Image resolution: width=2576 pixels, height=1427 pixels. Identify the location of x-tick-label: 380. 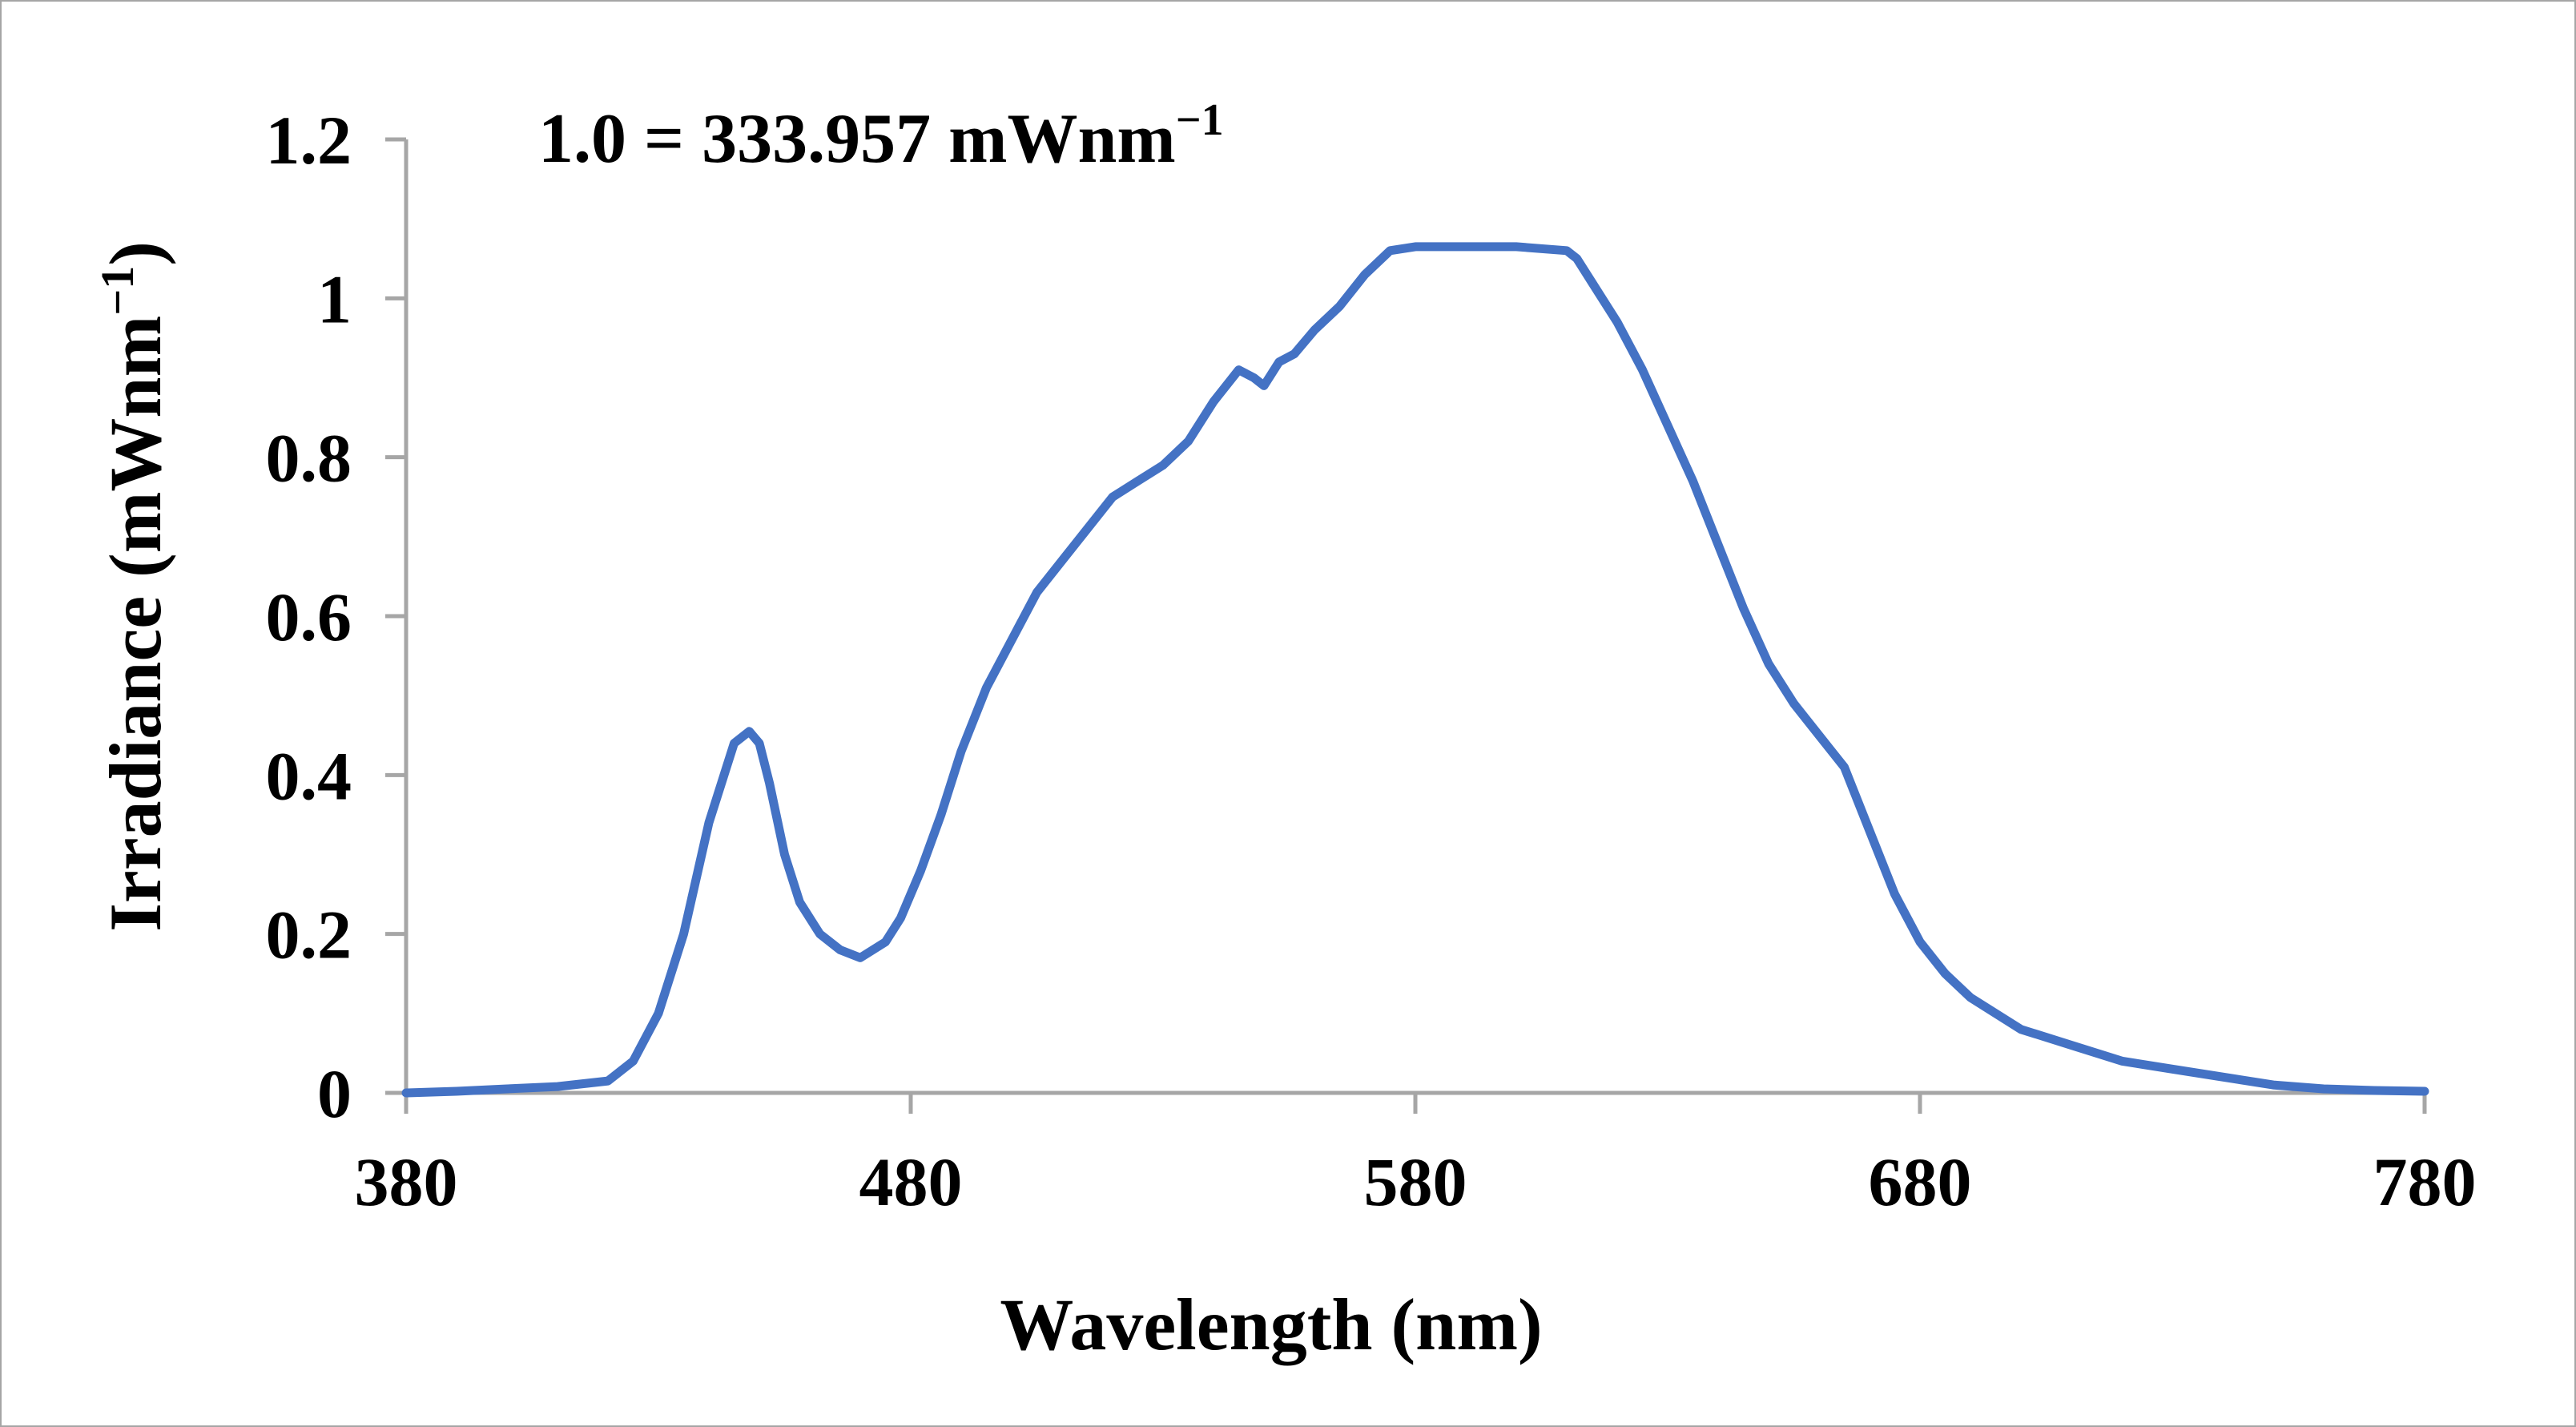
(406, 1181).